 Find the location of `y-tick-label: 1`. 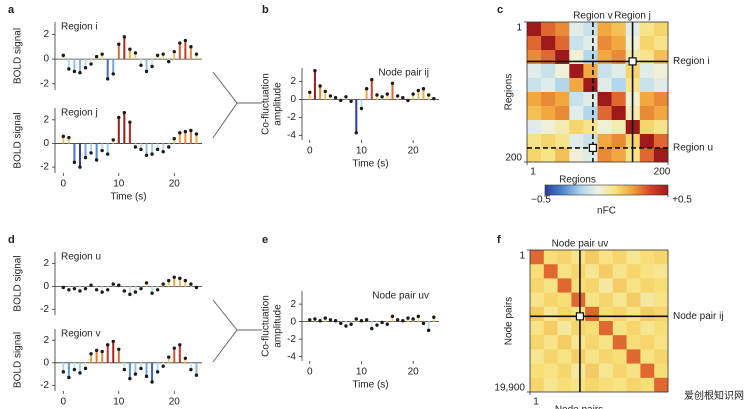

y-tick-label: 1 is located at coordinates (519, 28).